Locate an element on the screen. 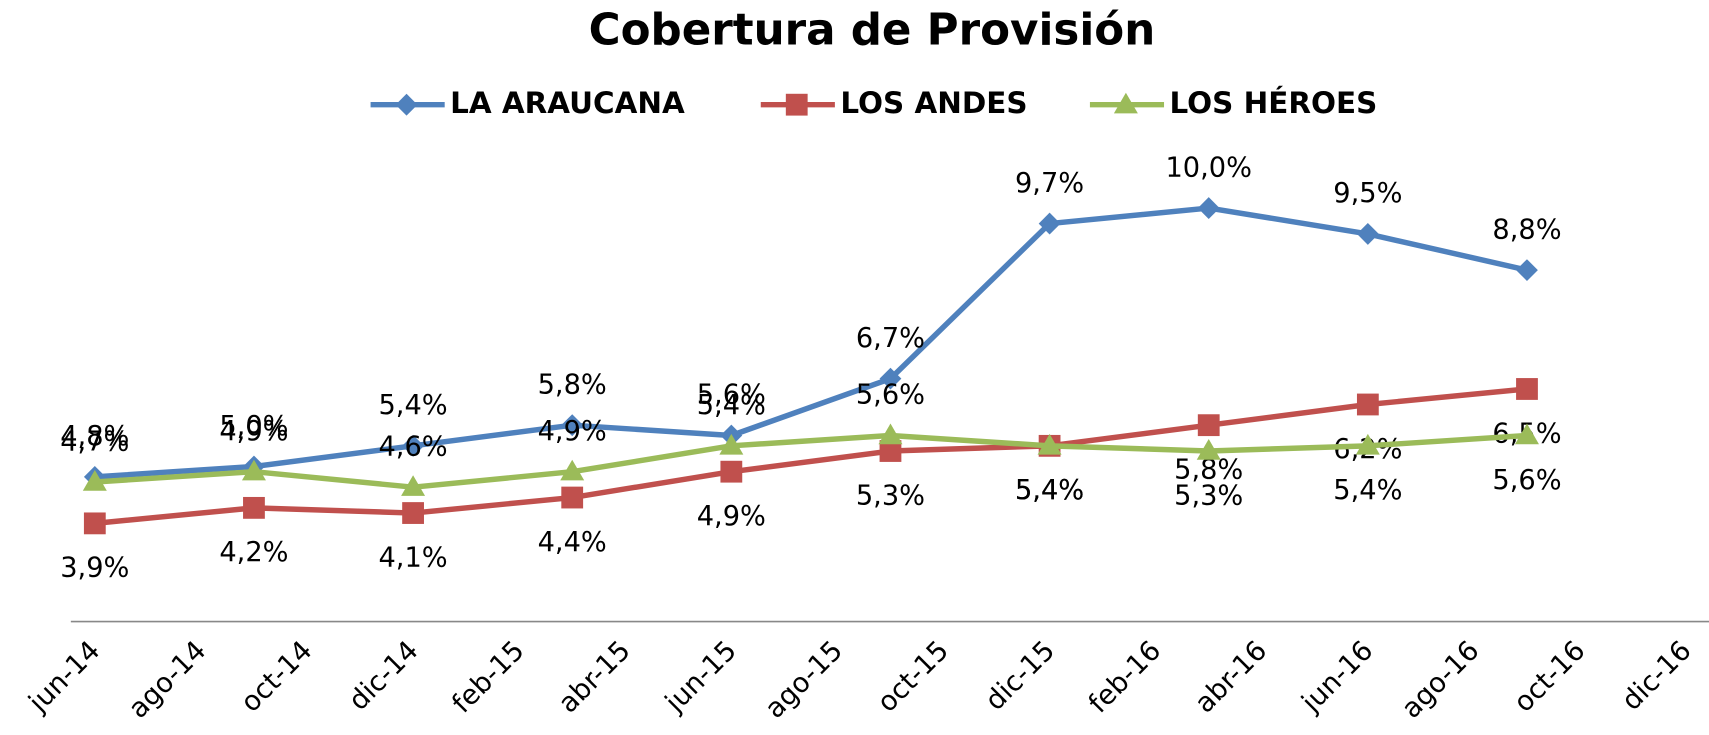  x-tick-label: ago-14 is located at coordinates (168, 680).